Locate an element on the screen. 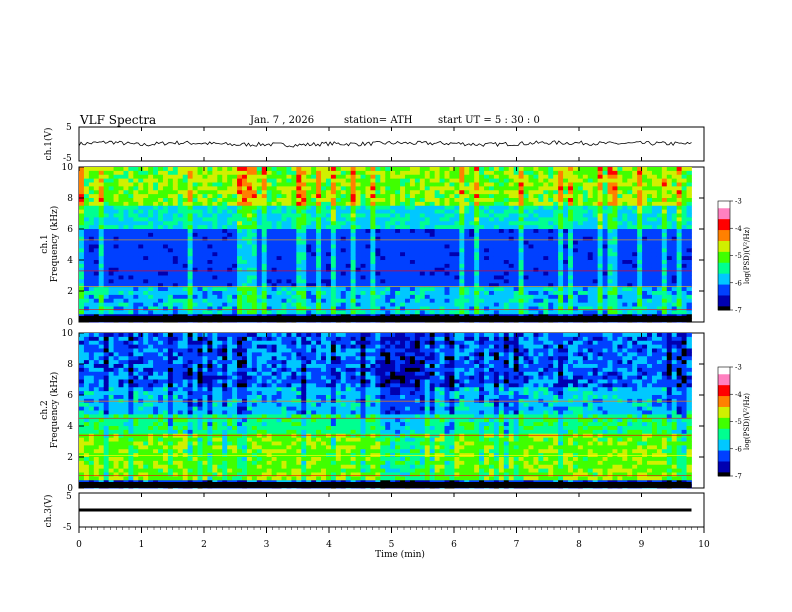 The width and height of the screenshot is (792, 612). spec2-ytick: 10 is located at coordinates (68, 334).